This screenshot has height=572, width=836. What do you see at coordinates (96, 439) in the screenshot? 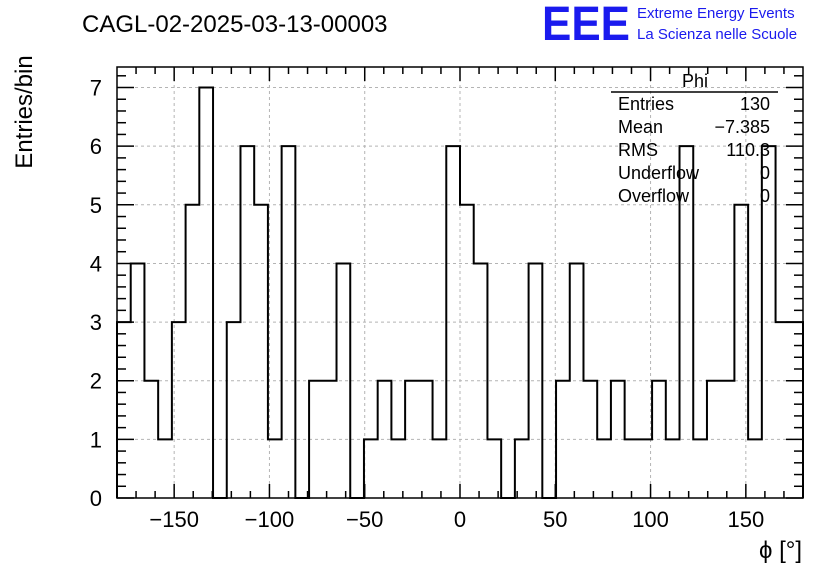
I see `y-tick-label: 1` at bounding box center [96, 439].